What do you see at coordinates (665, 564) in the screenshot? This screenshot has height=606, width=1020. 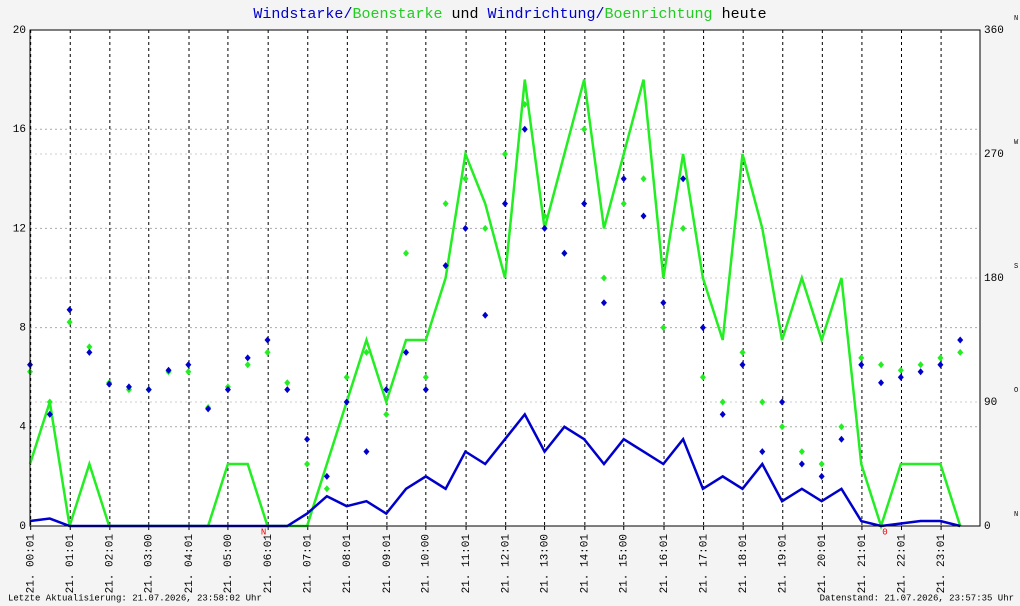 I see `x-tick-label: 21. 16:01` at bounding box center [665, 564].